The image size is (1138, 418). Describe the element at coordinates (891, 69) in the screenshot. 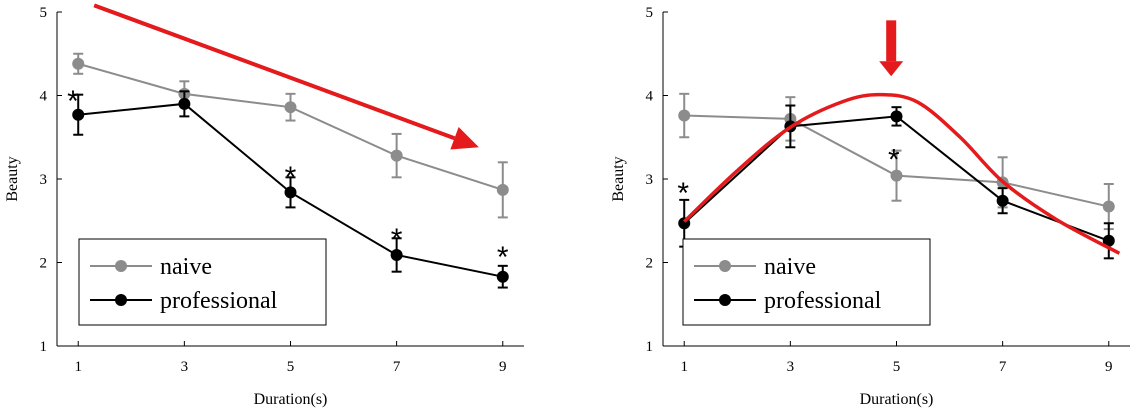

I see `peak-arrow-head` at that location.